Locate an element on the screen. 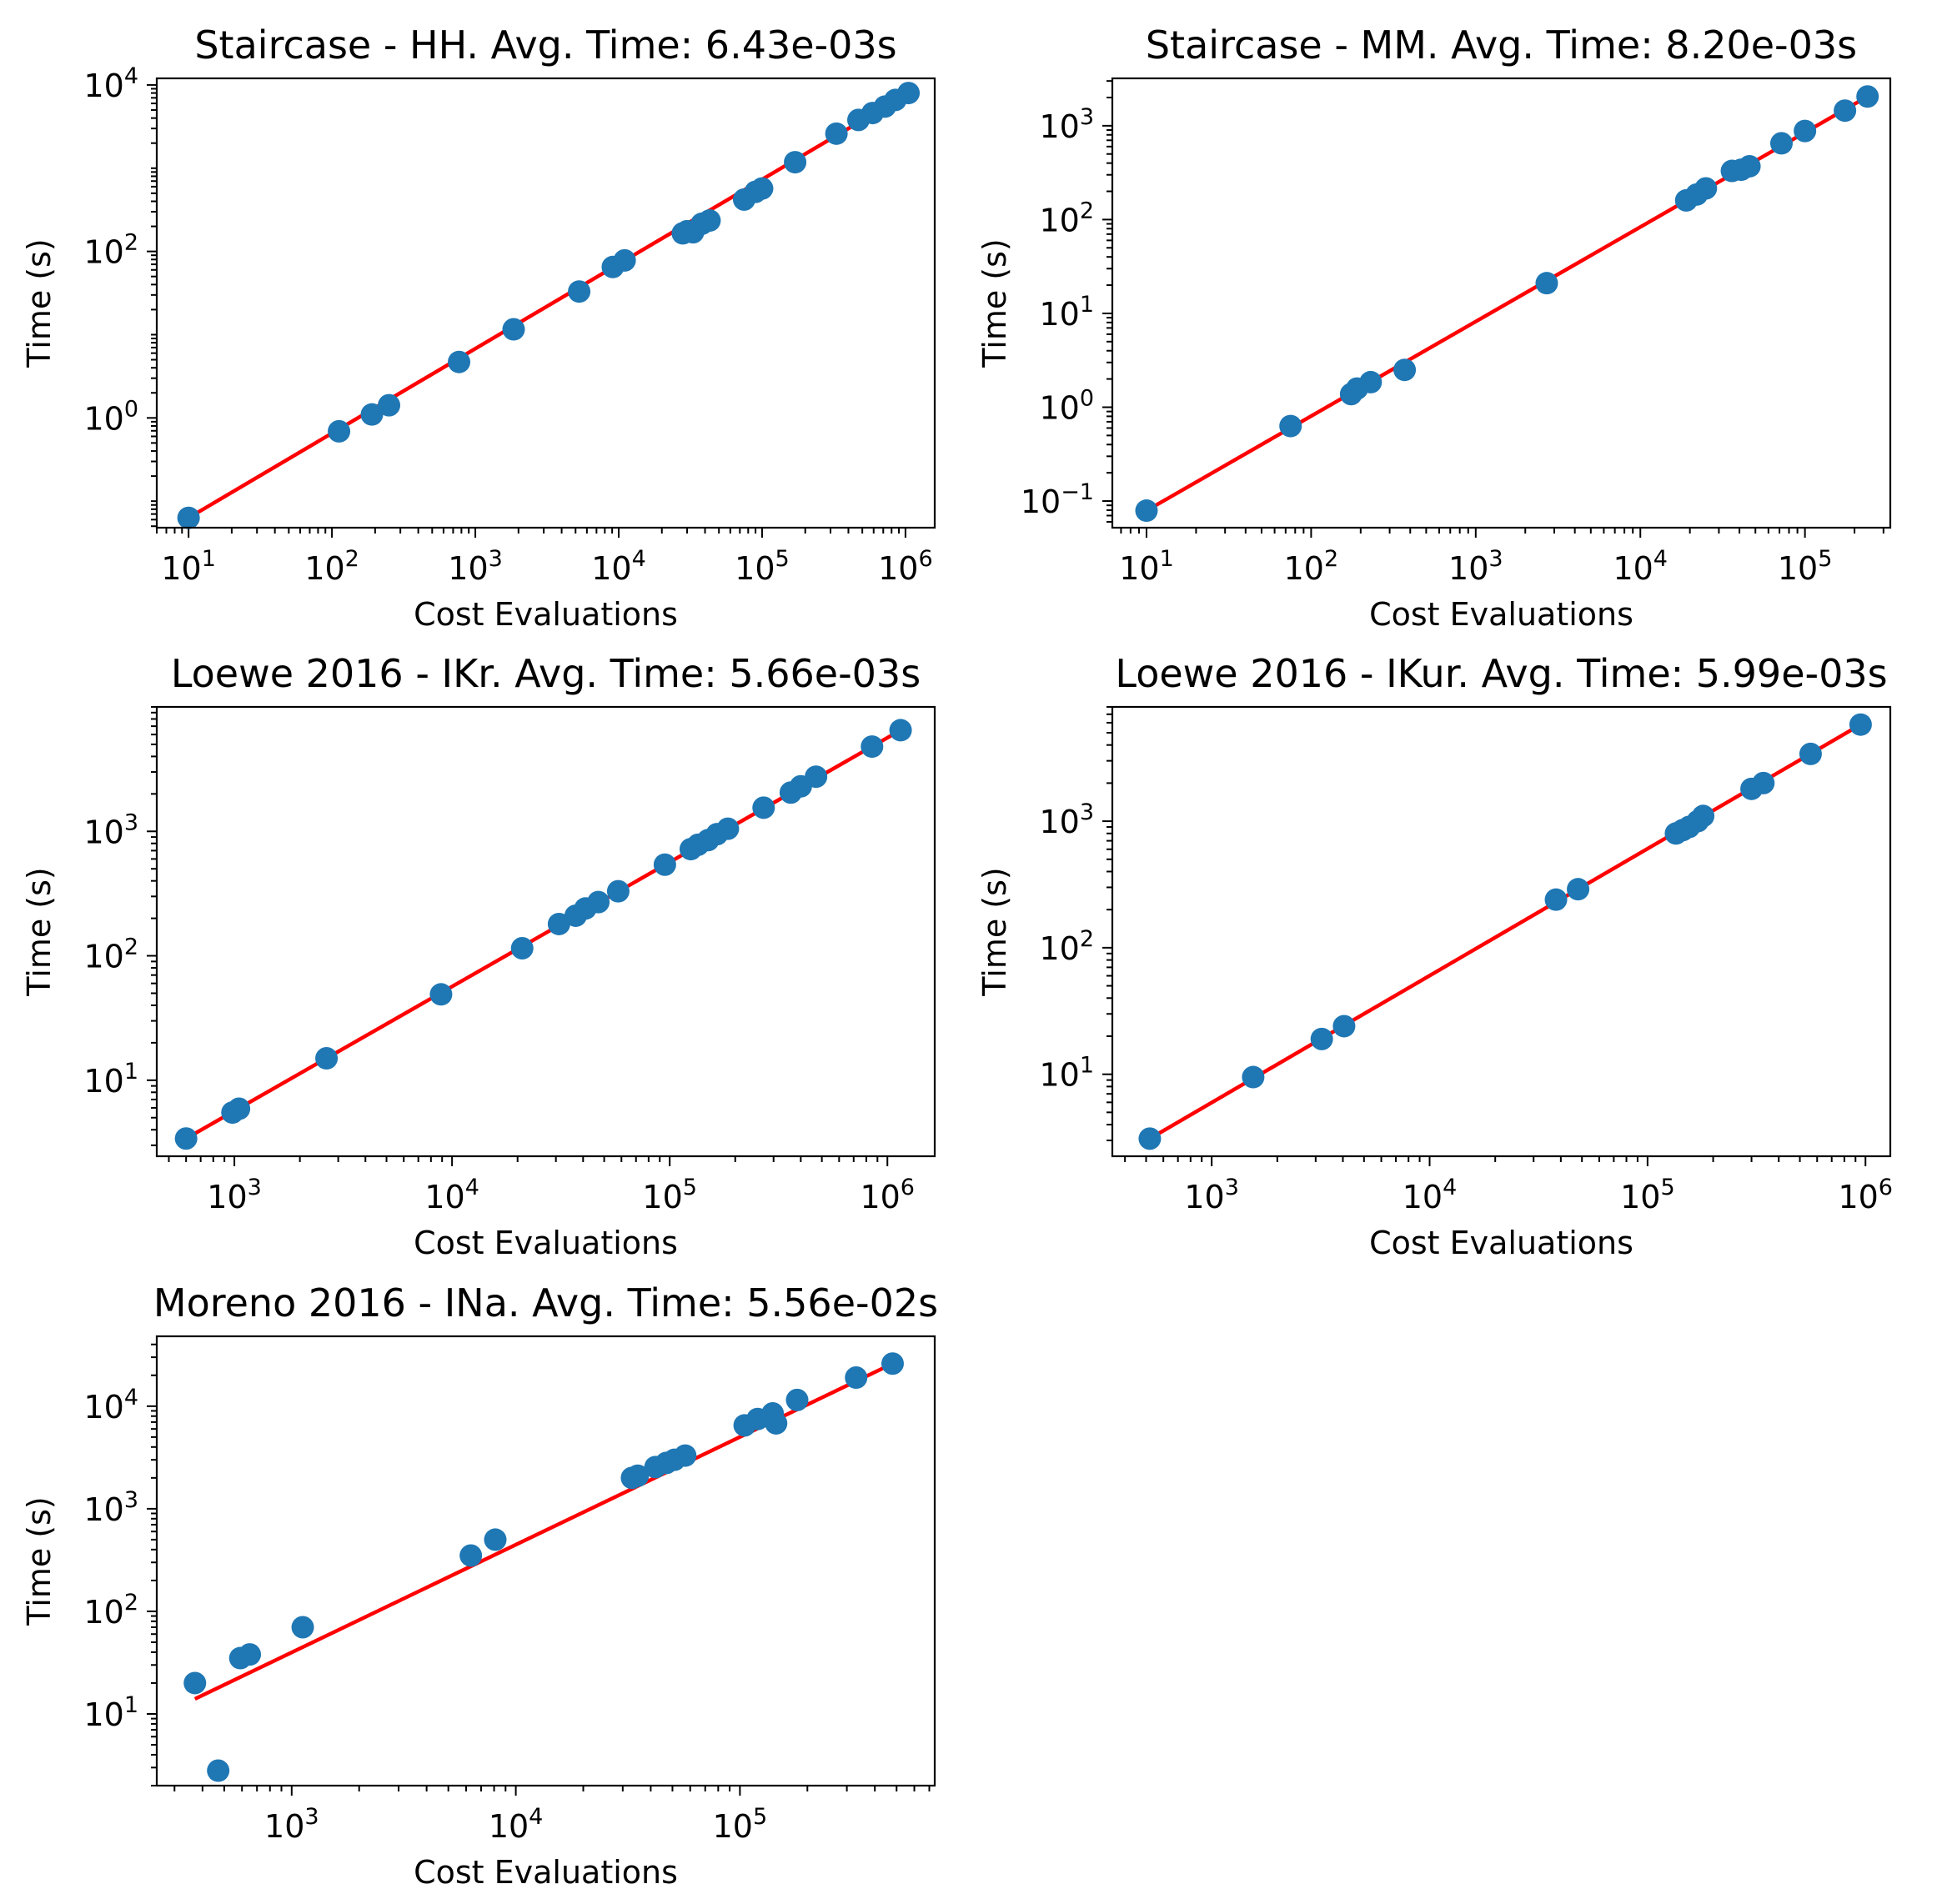 The image size is (1937, 1904). y-tick-label: 10² is located at coordinates (110, 250).